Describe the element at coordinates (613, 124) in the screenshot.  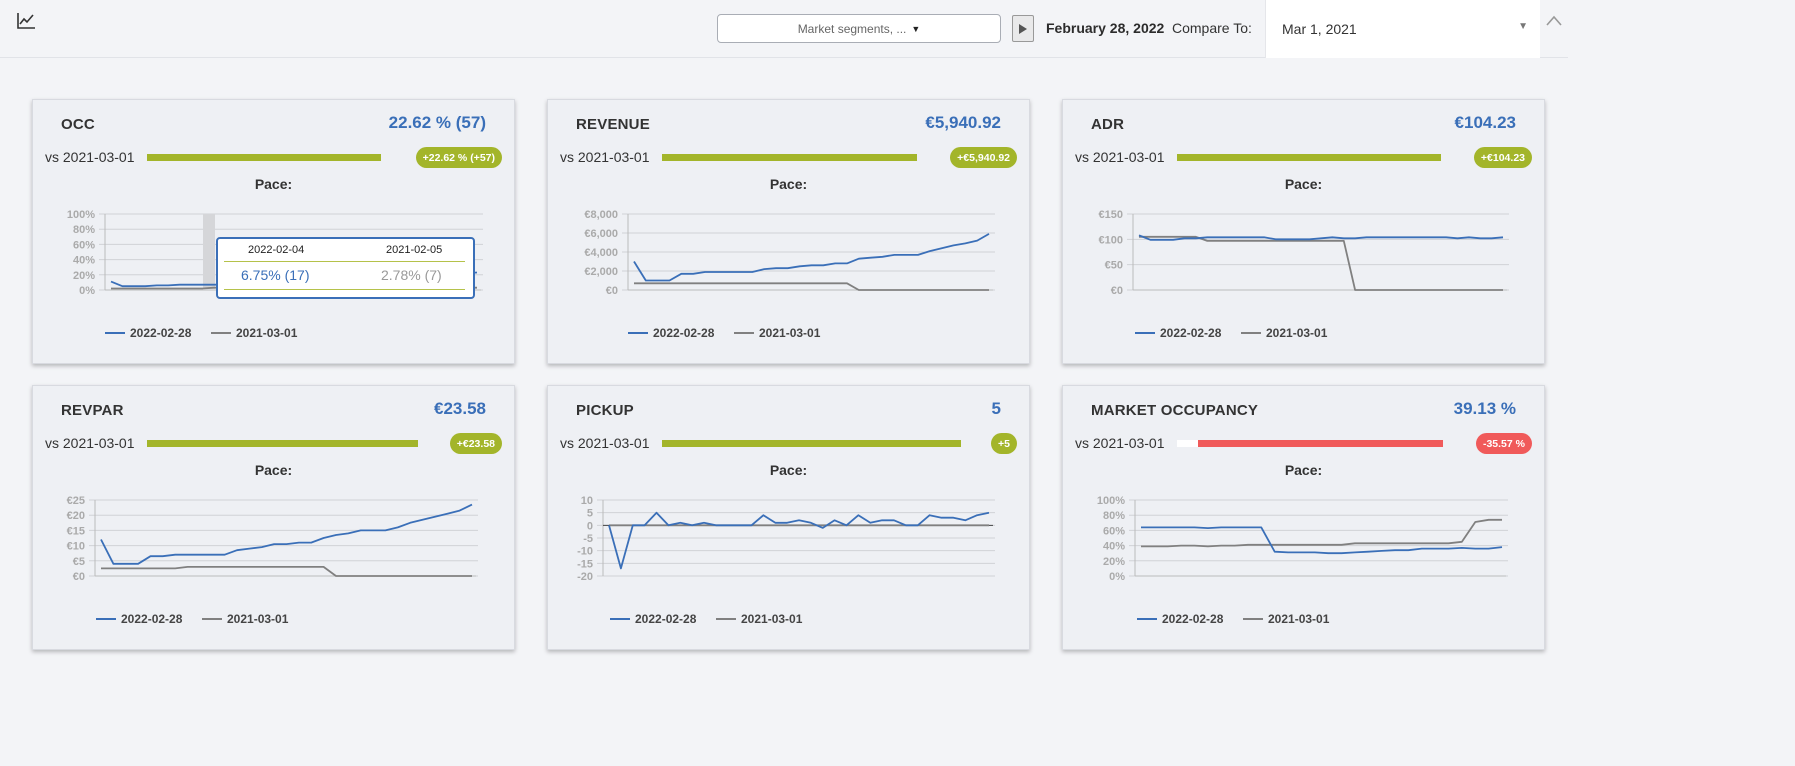
I see `card-title: REVENUE` at that location.